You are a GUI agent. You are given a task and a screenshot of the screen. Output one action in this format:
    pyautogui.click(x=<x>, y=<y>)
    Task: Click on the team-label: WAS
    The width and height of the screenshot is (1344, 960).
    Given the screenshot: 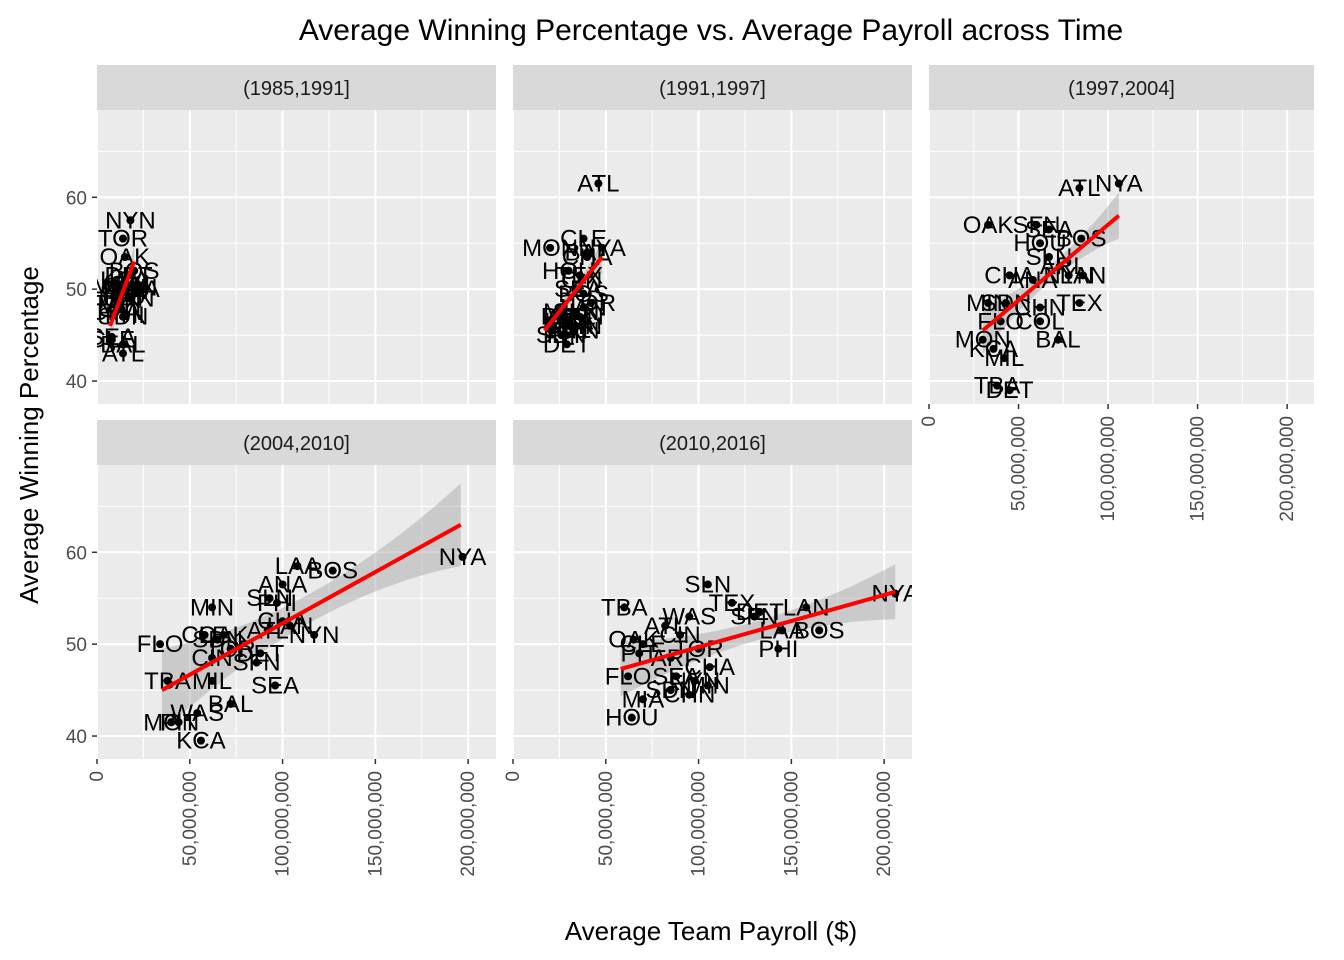 What is the action you would take?
    pyautogui.click(x=689, y=617)
    